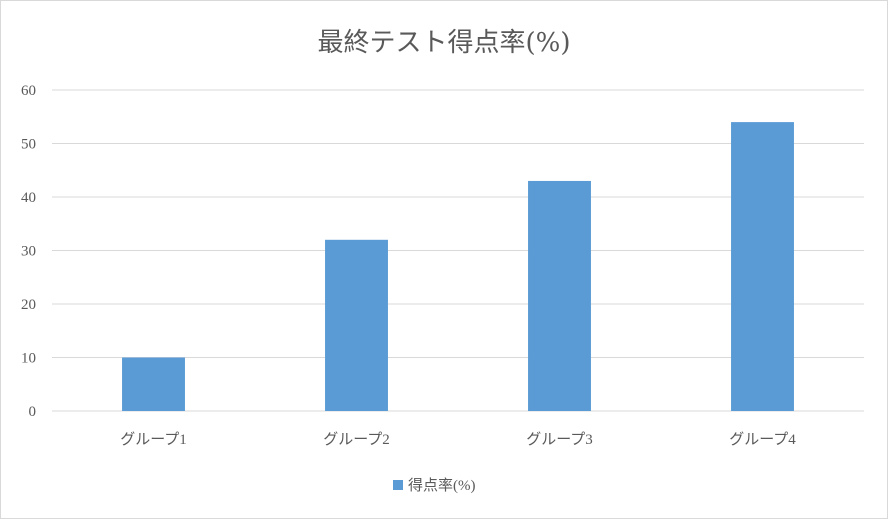 The width and height of the screenshot is (888, 519). What do you see at coordinates (442, 485) in the screenshot?
I see `legend-label: 得点率(%)` at bounding box center [442, 485].